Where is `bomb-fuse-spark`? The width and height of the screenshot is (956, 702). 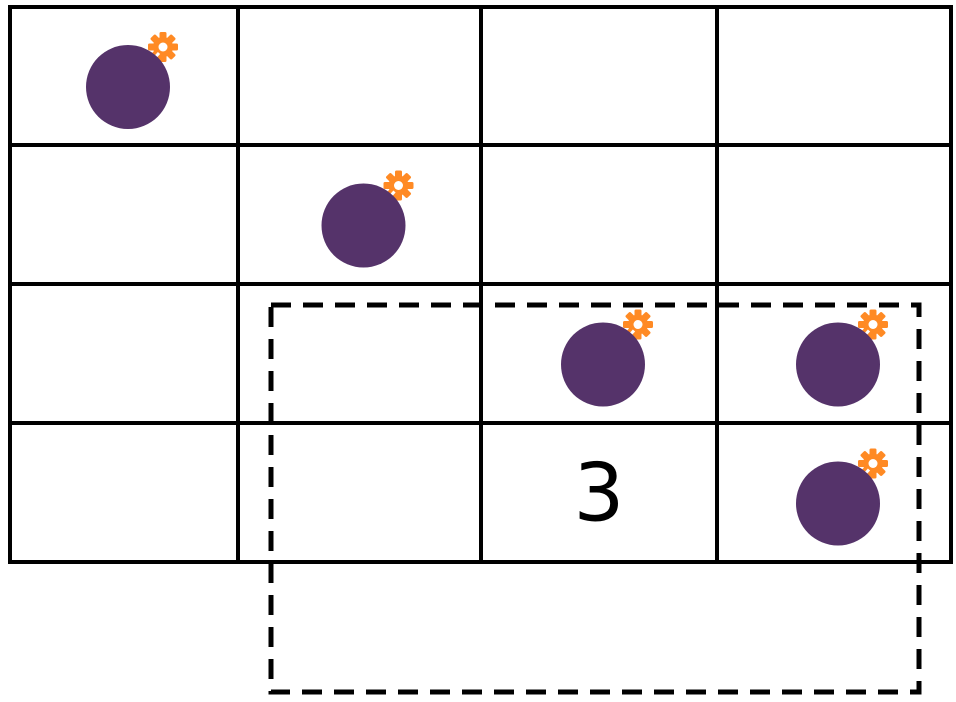 bomb-fuse-spark is located at coordinates (873, 324).